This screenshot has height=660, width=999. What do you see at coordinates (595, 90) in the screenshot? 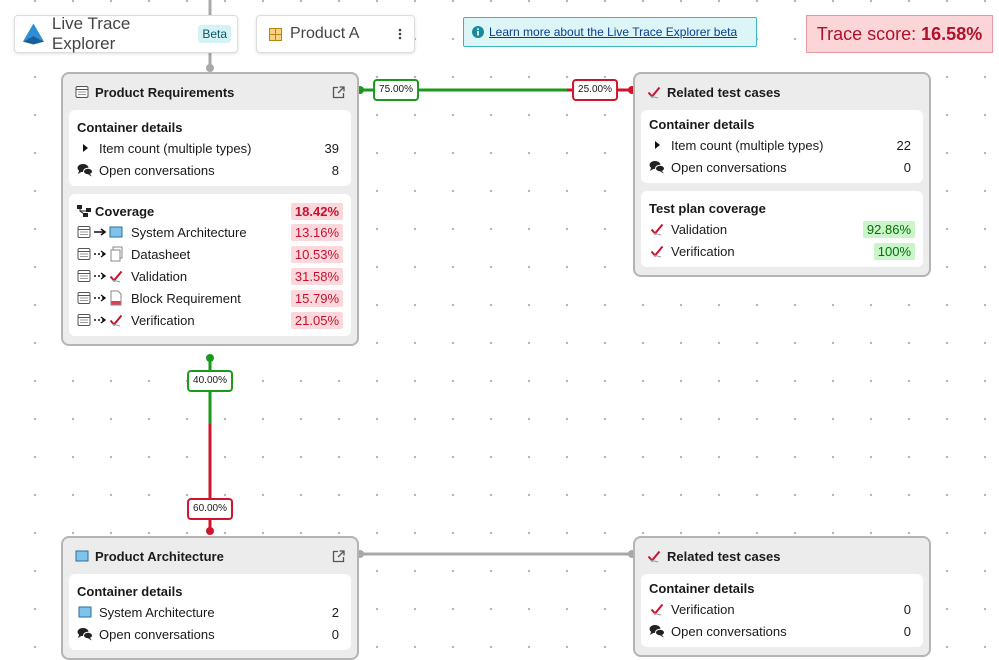
I see `edge-label: 25.00%` at bounding box center [595, 90].